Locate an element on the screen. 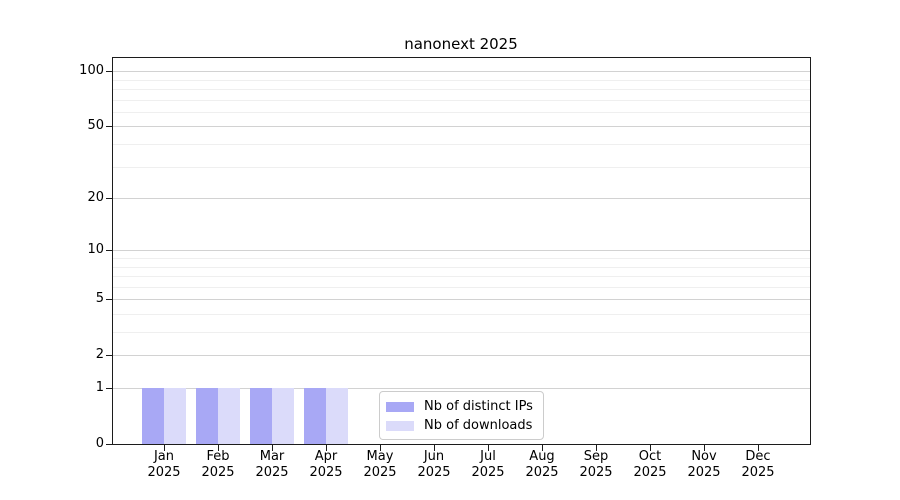 Image resolution: width=900 pixels, height=500 pixels. legend-row-downloads: Nb of downloads is located at coordinates (460, 425).